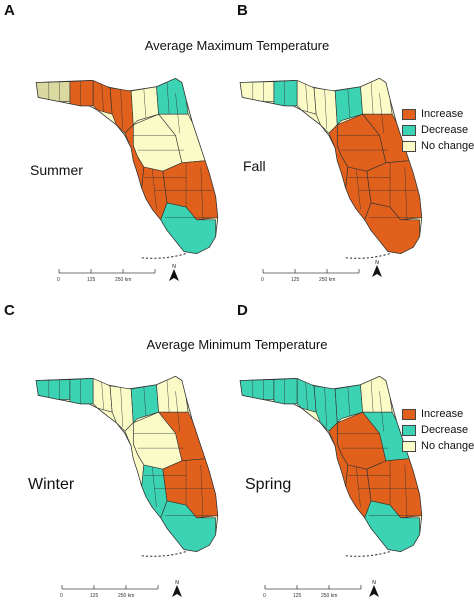 This screenshot has width=474, height=603. Describe the element at coordinates (409, 146) in the screenshot. I see `no-change-swatch` at that location.